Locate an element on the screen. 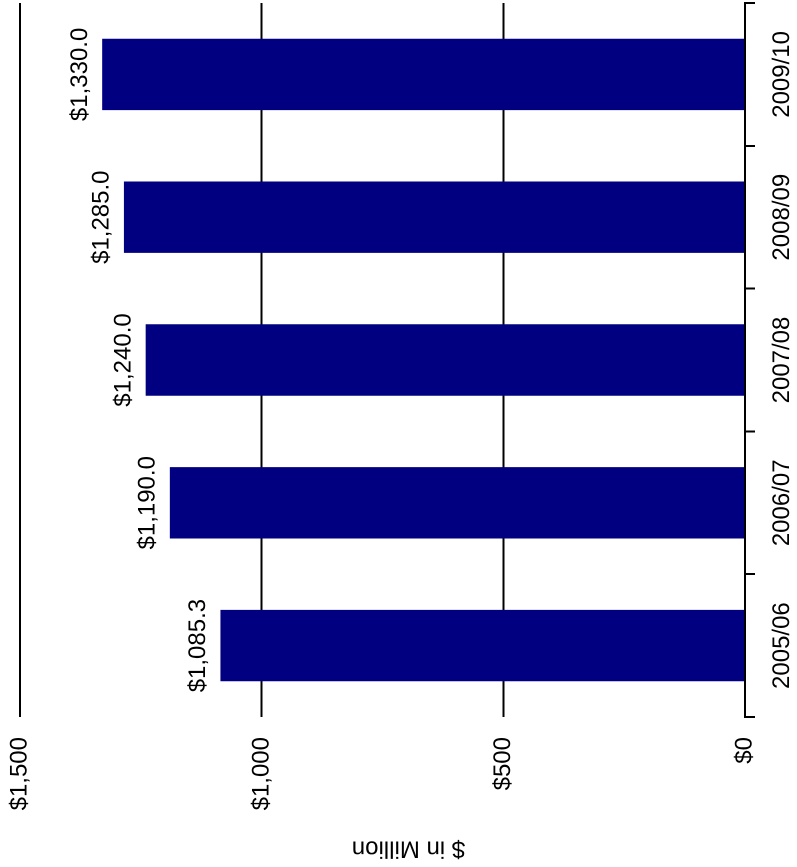  y-tick-label: 2007/08 is located at coordinates (781, 360).